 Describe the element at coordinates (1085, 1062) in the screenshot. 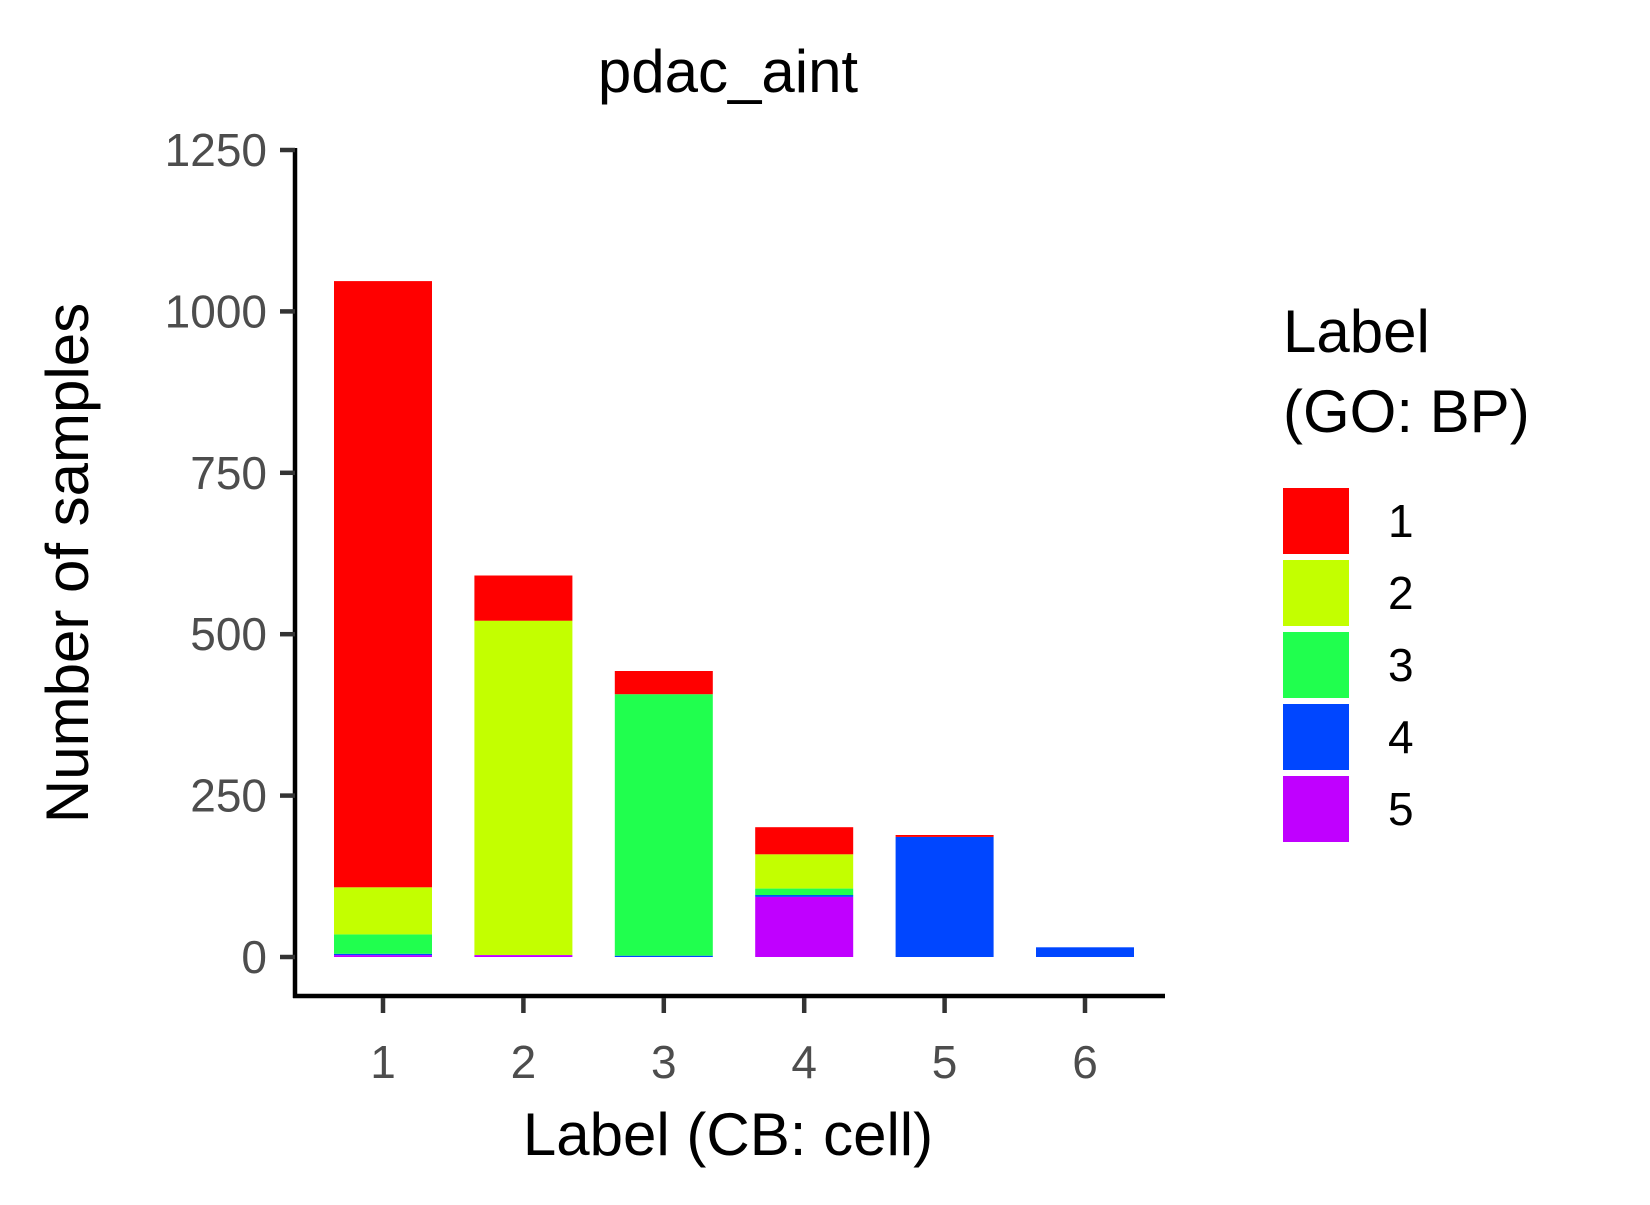

I see `x-tick-label: 6` at that location.